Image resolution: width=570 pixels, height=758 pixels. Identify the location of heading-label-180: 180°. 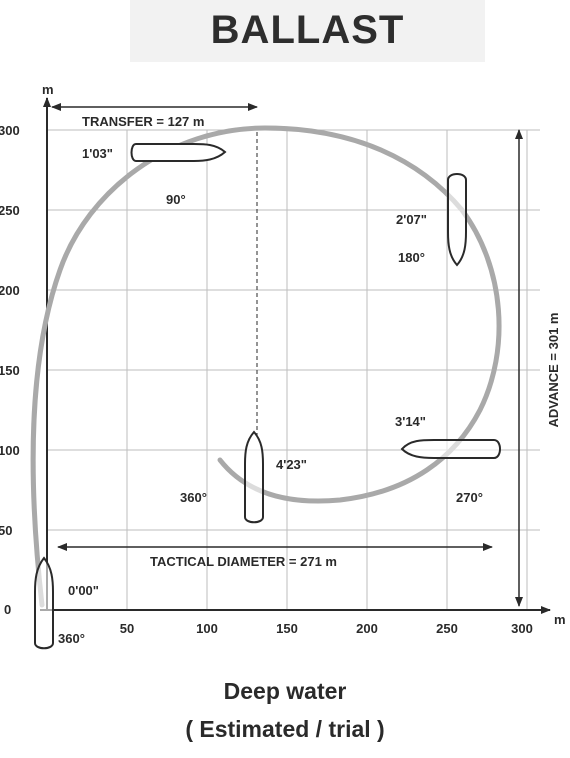
(411, 257).